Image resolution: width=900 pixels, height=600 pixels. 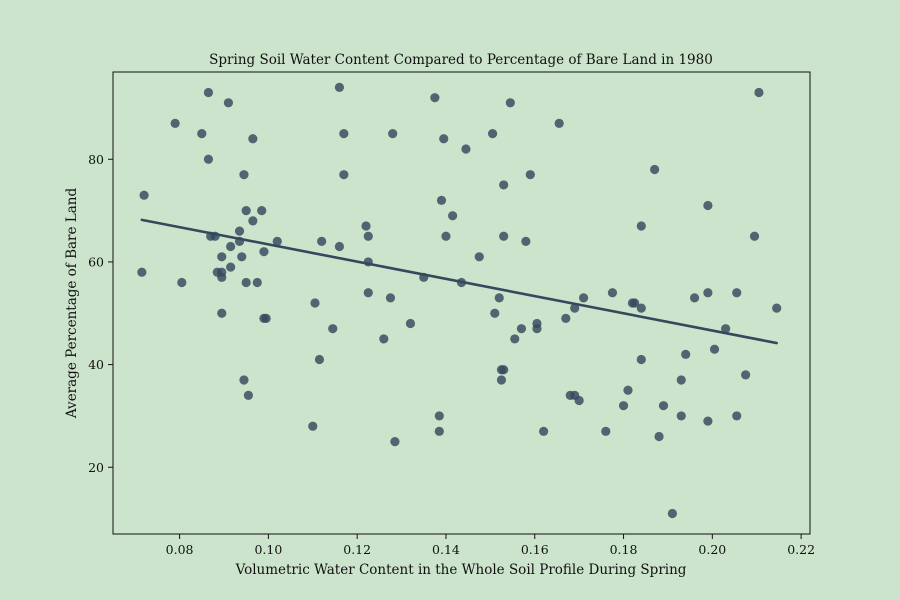 I want to click on x-tick-label: 0.14, so click(x=446, y=549).